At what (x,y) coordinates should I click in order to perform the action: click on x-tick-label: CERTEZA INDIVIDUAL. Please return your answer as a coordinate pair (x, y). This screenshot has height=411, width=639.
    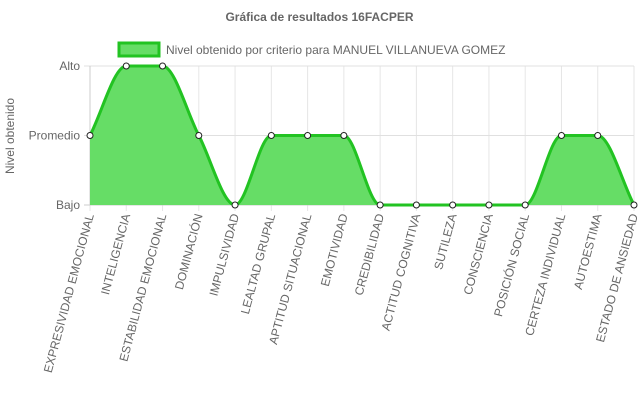
    Looking at the image, I should click on (545, 274).